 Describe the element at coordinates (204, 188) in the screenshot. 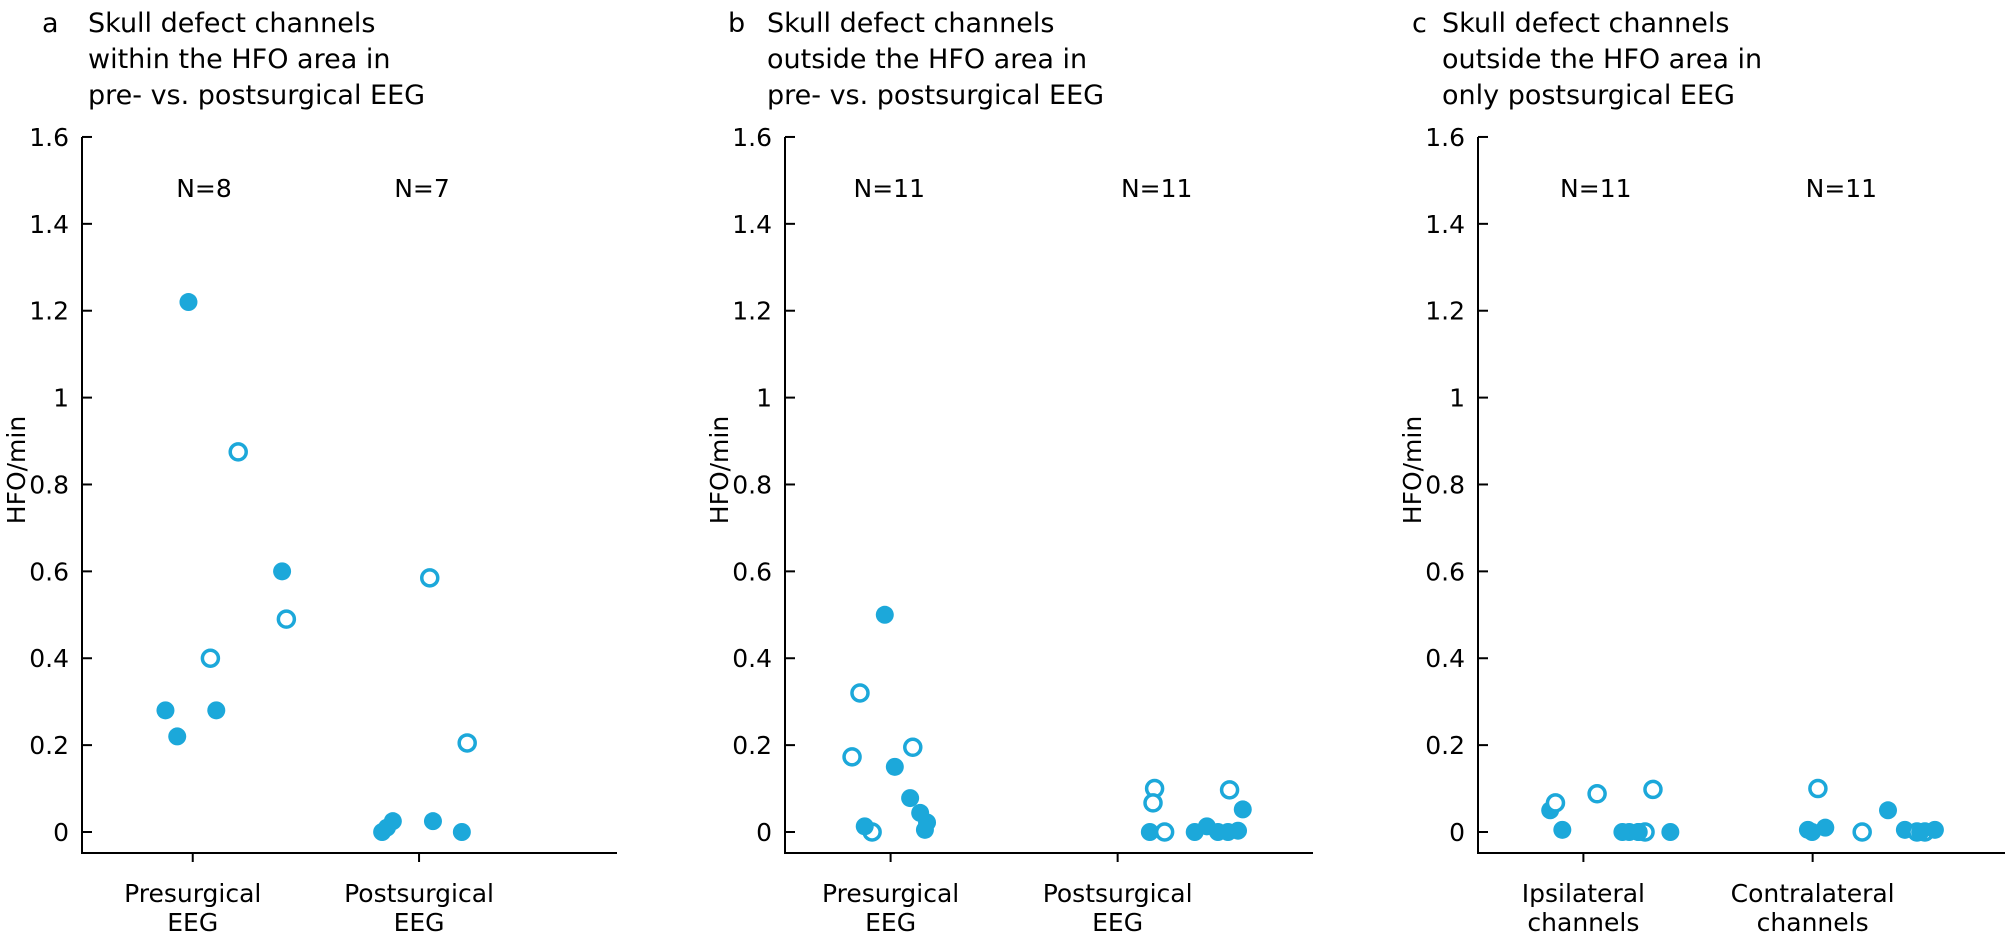

I see `n-count-label: N=8` at that location.